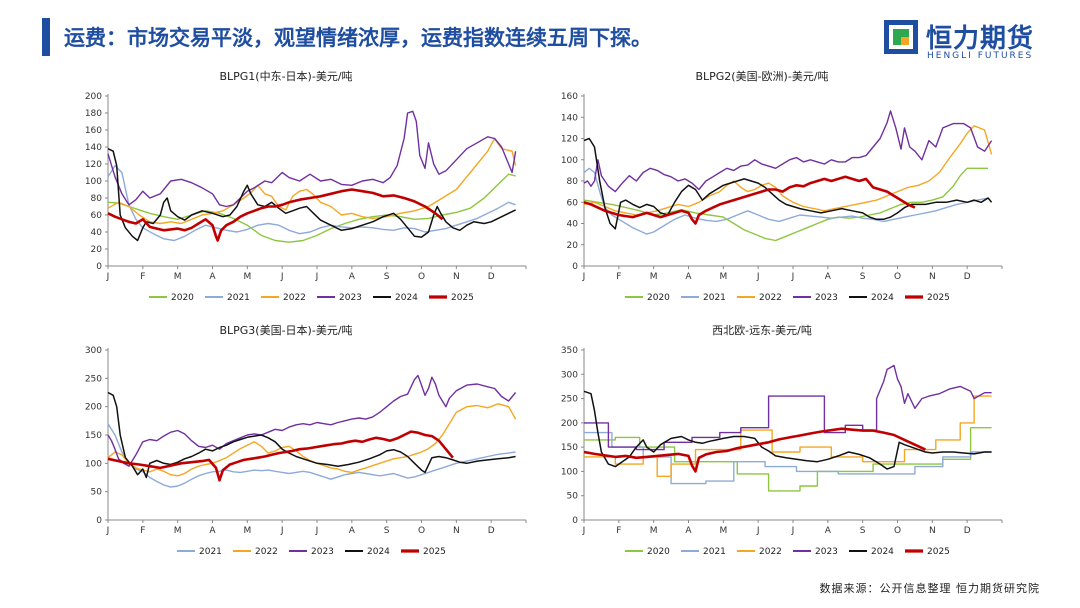 Image resolution: width=1080 pixels, height=608 pixels. I want to click on plot-area: 0 20 40 60 80 100 120 140 160 180 200 J F M A M J J A S O N D, so click(306, 187).